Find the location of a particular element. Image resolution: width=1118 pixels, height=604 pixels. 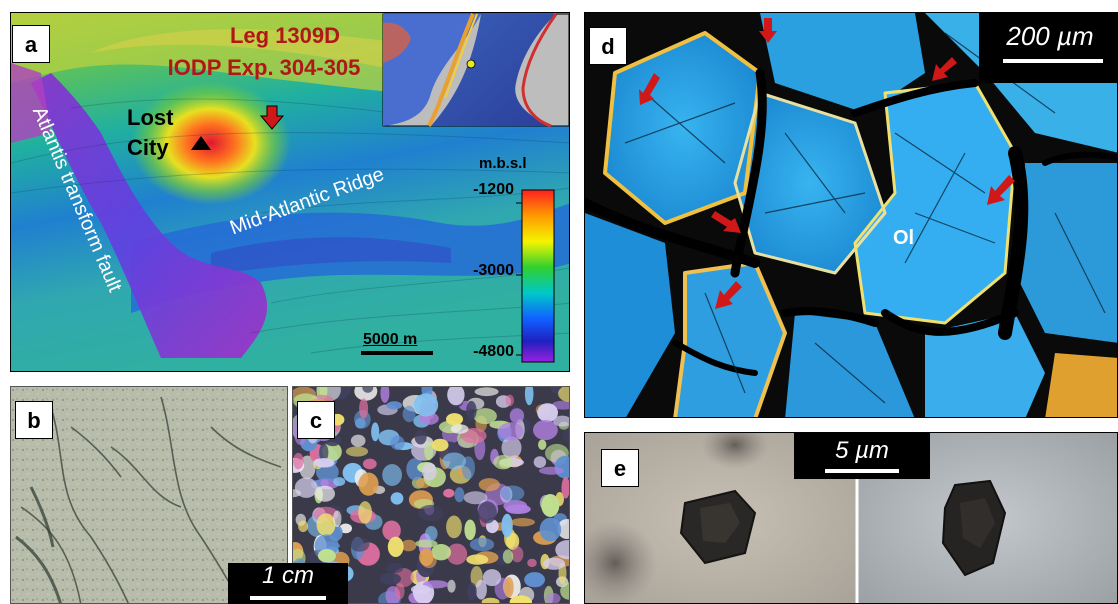

panel-e-micrograph: e 5 µm is located at coordinates (851, 518).